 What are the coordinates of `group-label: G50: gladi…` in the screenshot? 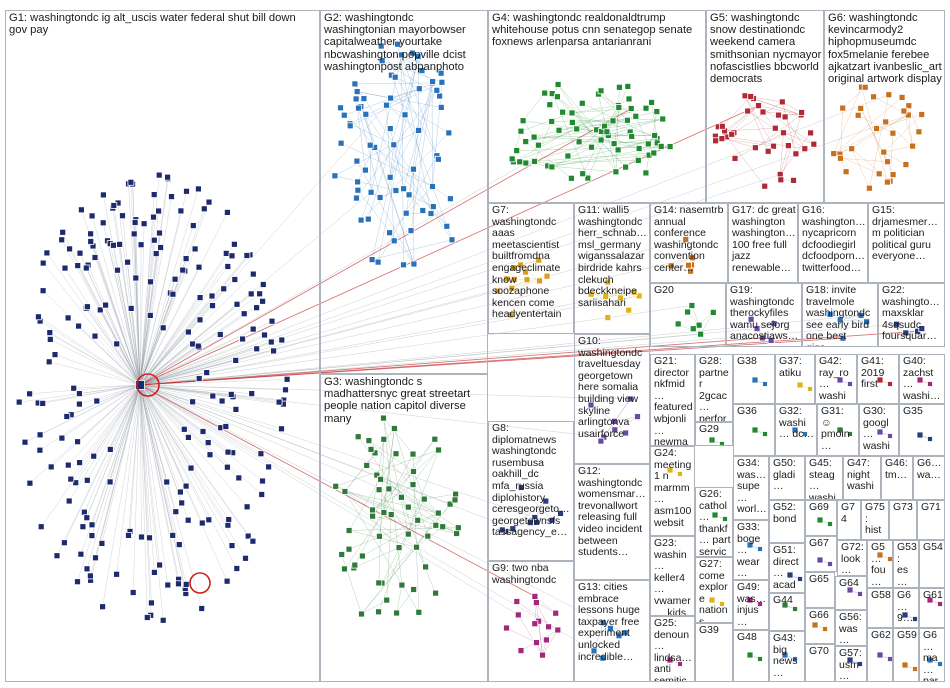 It's located at (784, 475).